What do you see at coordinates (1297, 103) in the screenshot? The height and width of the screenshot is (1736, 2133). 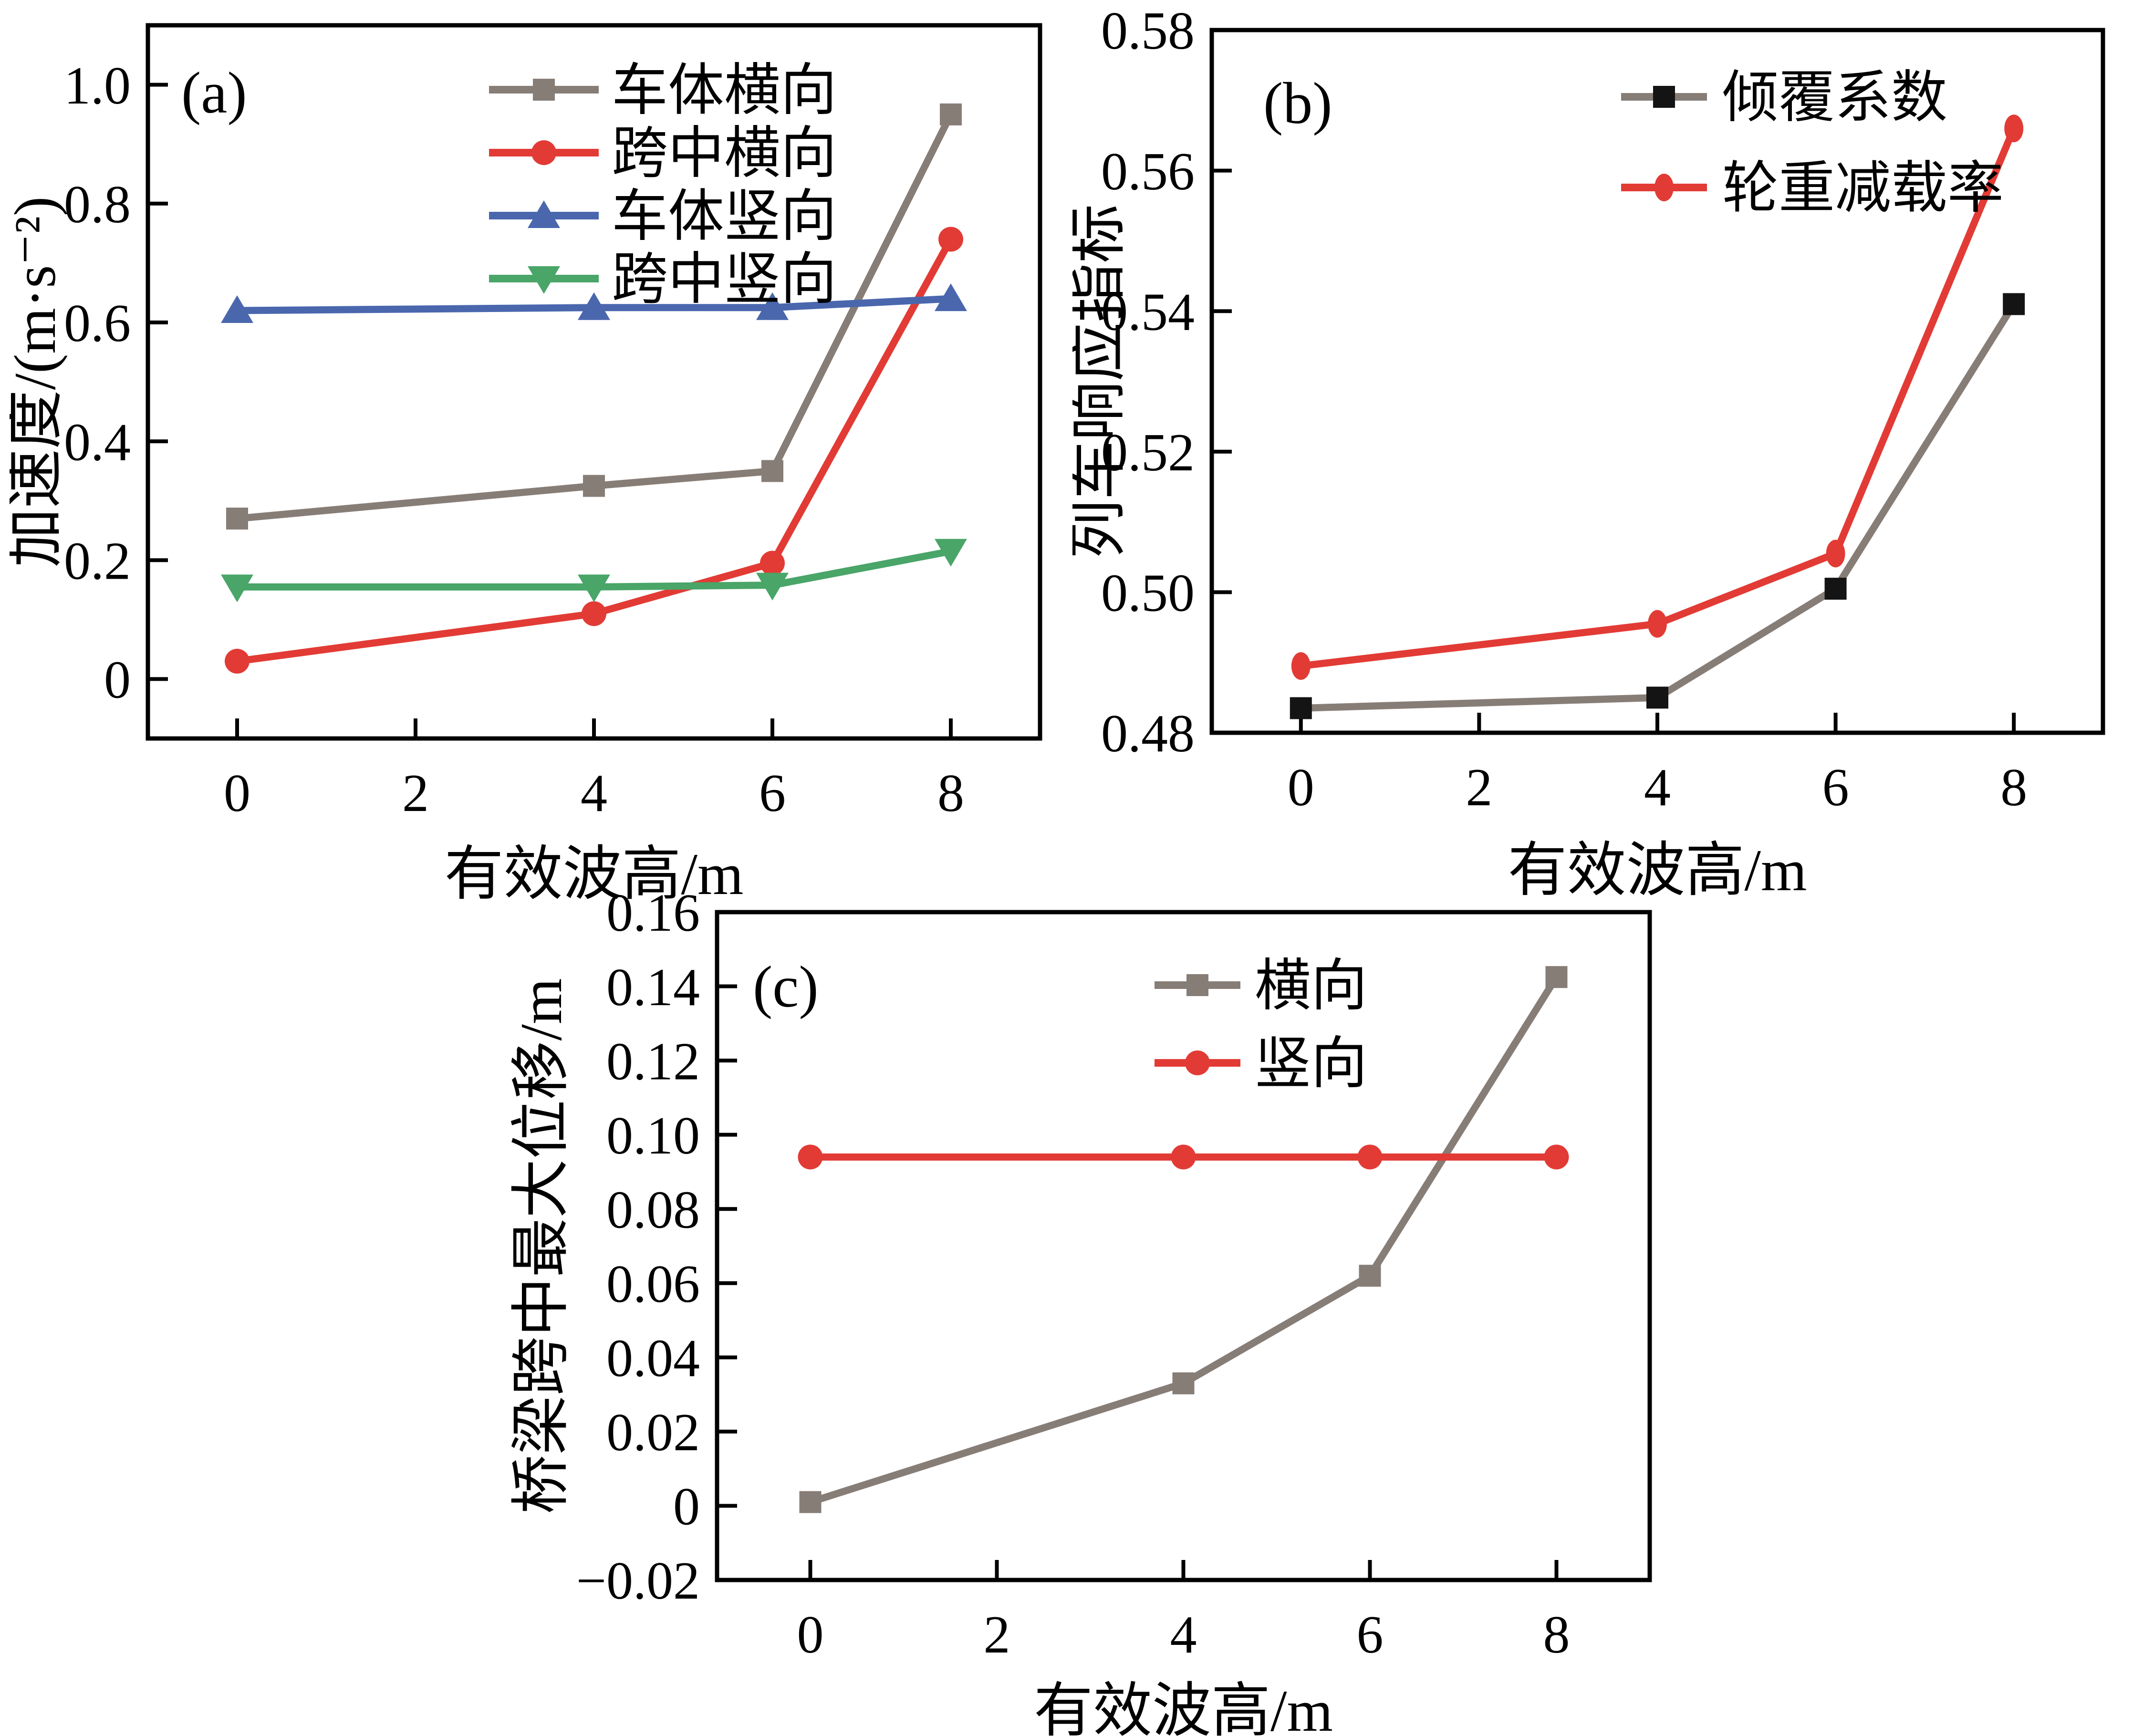 I see `panel-letter-b: (b)` at bounding box center [1297, 103].